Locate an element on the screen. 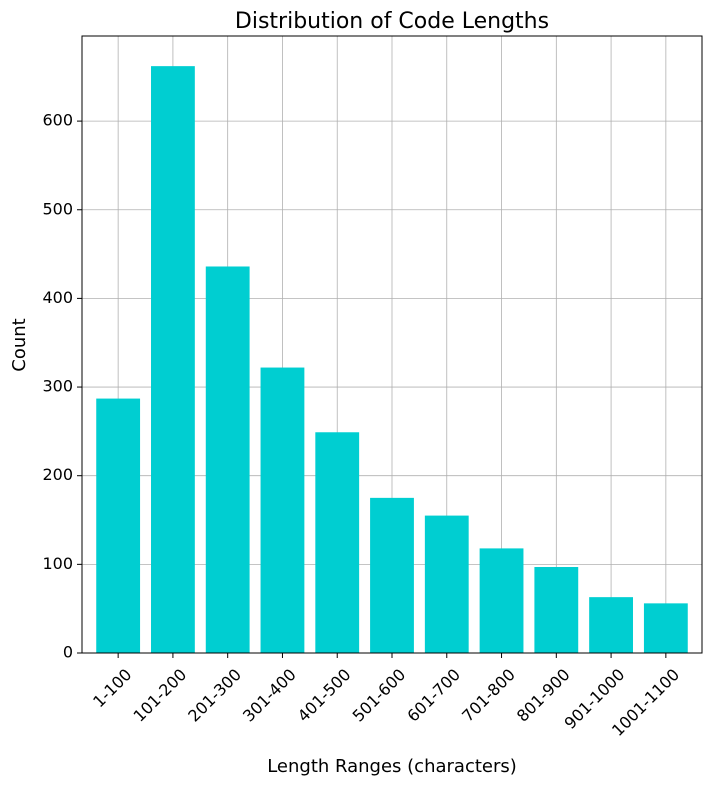  y-tick-label: 300 is located at coordinates (57, 386).